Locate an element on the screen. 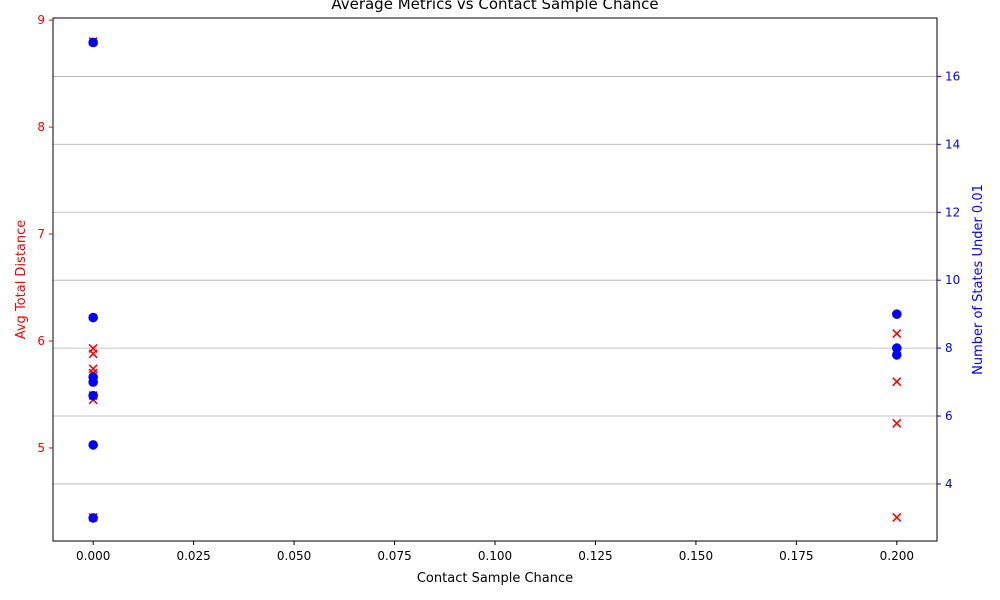  right-y-tick-label: 8 is located at coordinates (949, 348).